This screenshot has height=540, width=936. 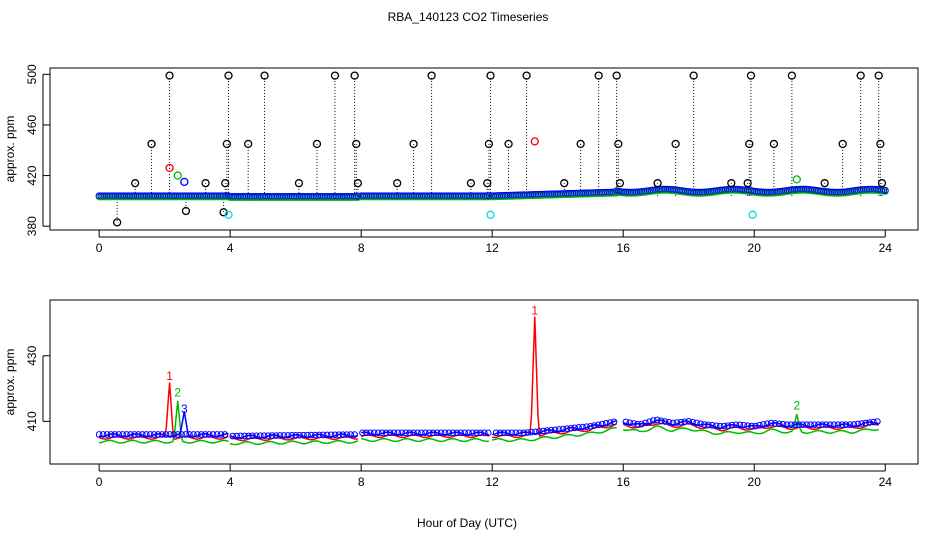 What do you see at coordinates (169, 168) in the screenshot?
I see `spike-point-red` at bounding box center [169, 168].